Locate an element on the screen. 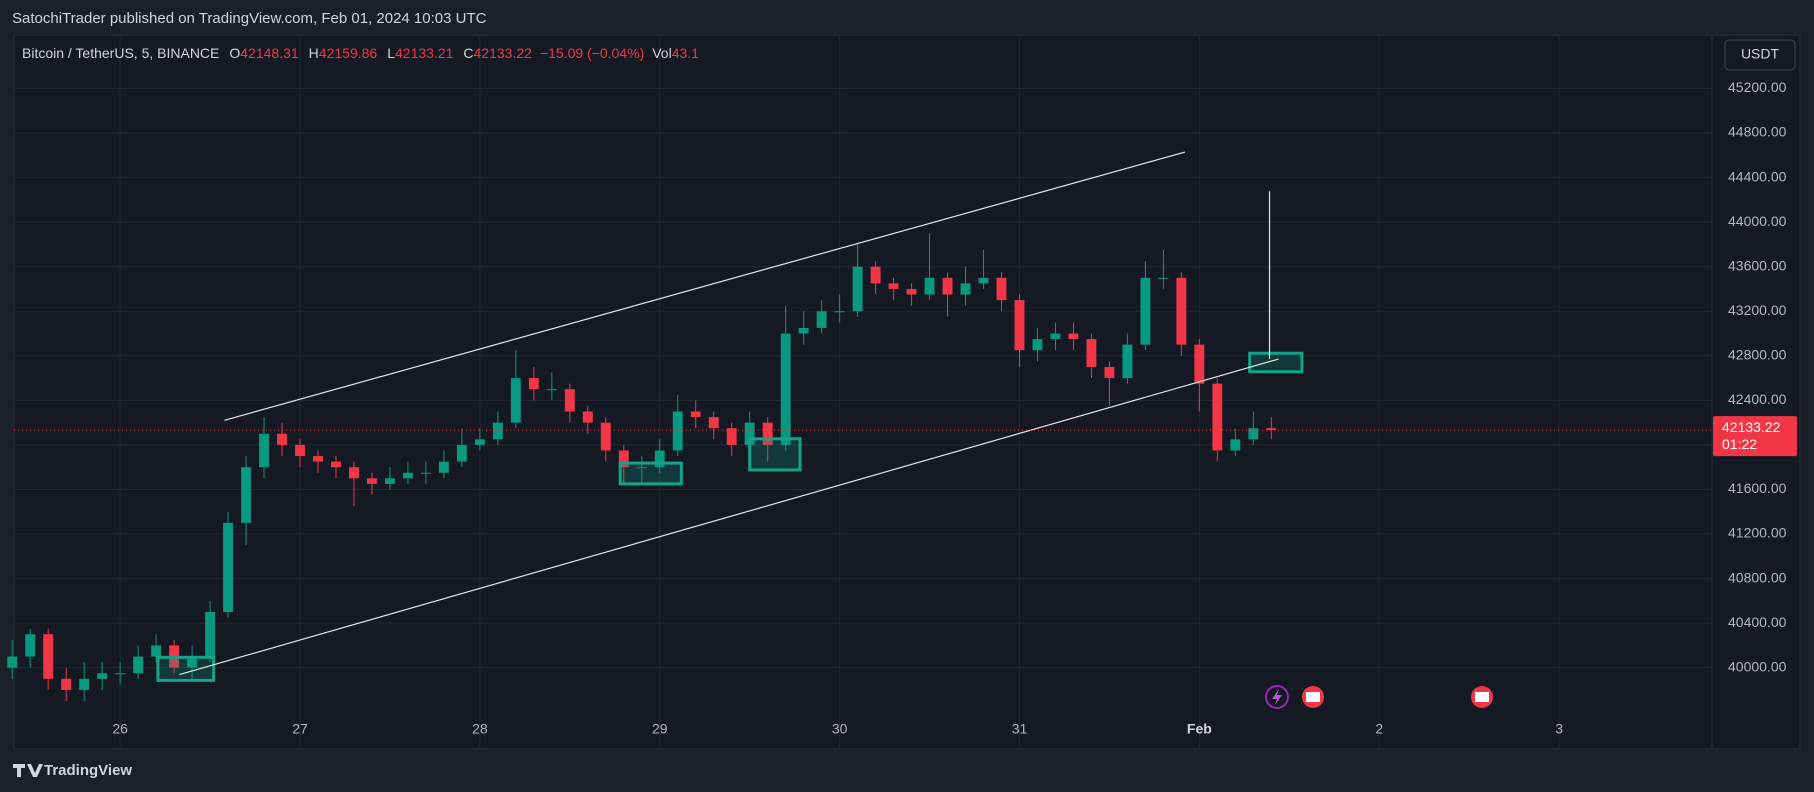 The width and height of the screenshot is (1814, 792). legend-high-label: H is located at coordinates (314, 53).